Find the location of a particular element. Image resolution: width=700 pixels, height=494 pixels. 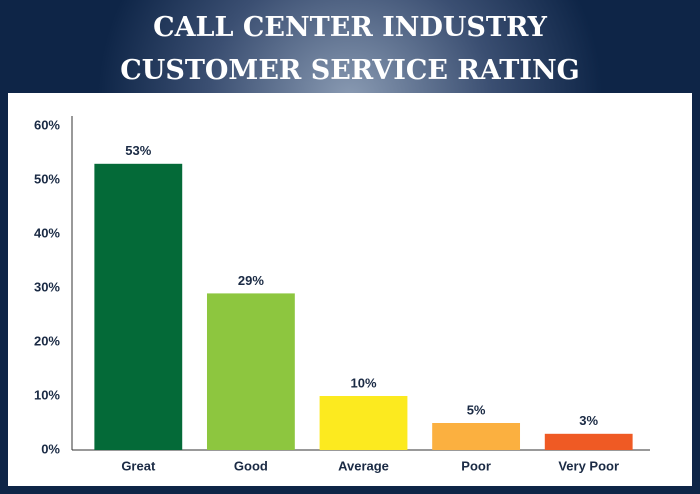

x-tick-label: Good is located at coordinates (251, 465).